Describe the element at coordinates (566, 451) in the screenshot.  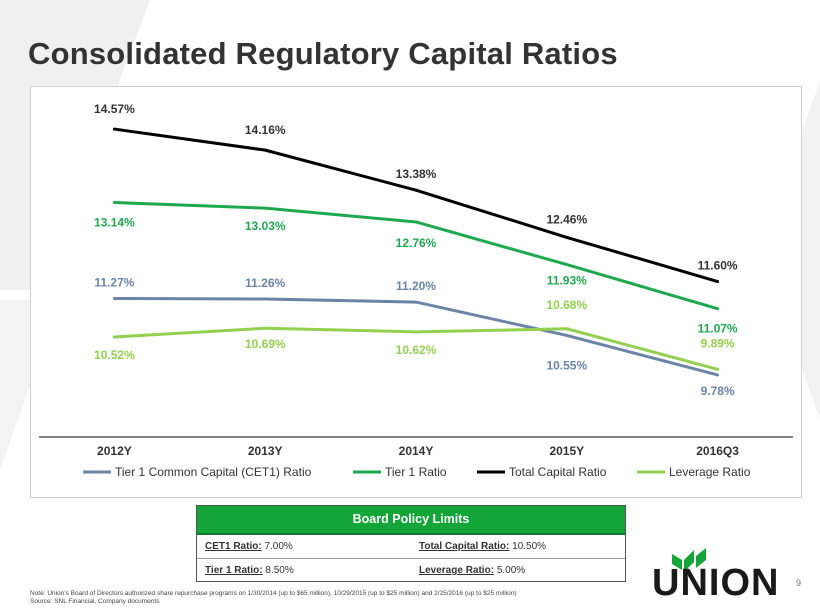
I see `x-tick-label: 2015Y` at that location.